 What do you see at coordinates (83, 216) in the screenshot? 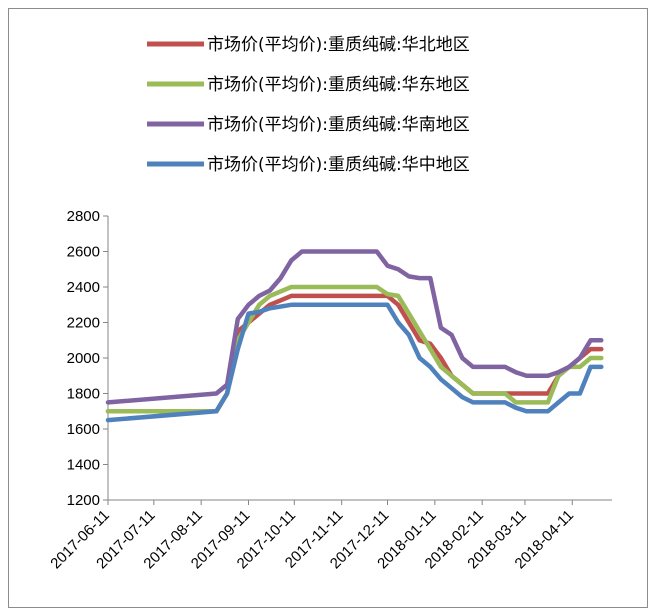
I see `y-tick-label: 2800` at bounding box center [83, 216].